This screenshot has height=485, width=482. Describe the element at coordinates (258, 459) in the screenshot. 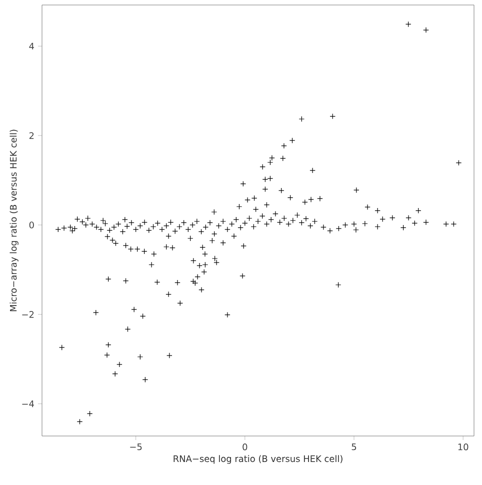

I see `x-axis-title: RNA−seq log ratio (B versus HEK cell)` at that location.